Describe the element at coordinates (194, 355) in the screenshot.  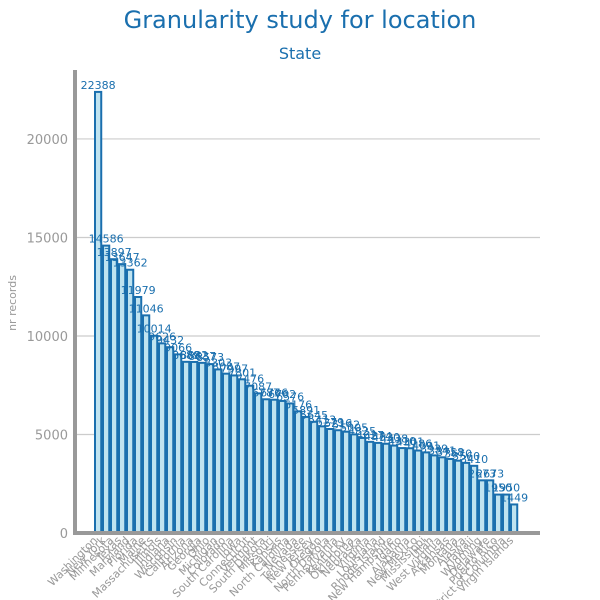
I see `data-label: 8682` at that location.